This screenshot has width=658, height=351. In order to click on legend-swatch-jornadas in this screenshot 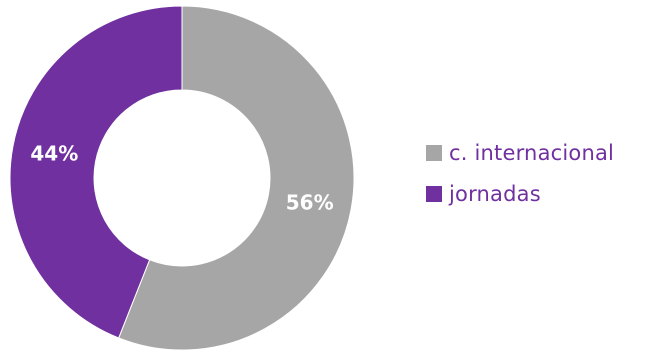, I will do `click(434, 194)`.